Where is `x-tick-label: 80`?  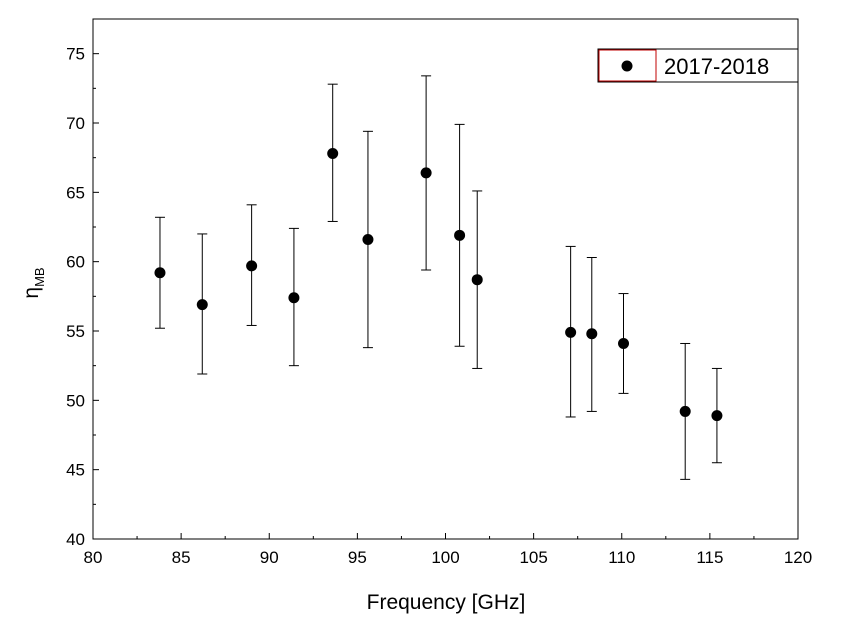
x-tick-label: 80 is located at coordinates (93, 557).